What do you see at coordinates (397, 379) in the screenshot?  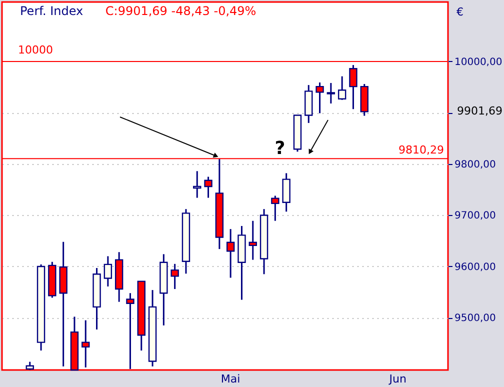 I see `x-tick-label: Jun` at bounding box center [397, 379].